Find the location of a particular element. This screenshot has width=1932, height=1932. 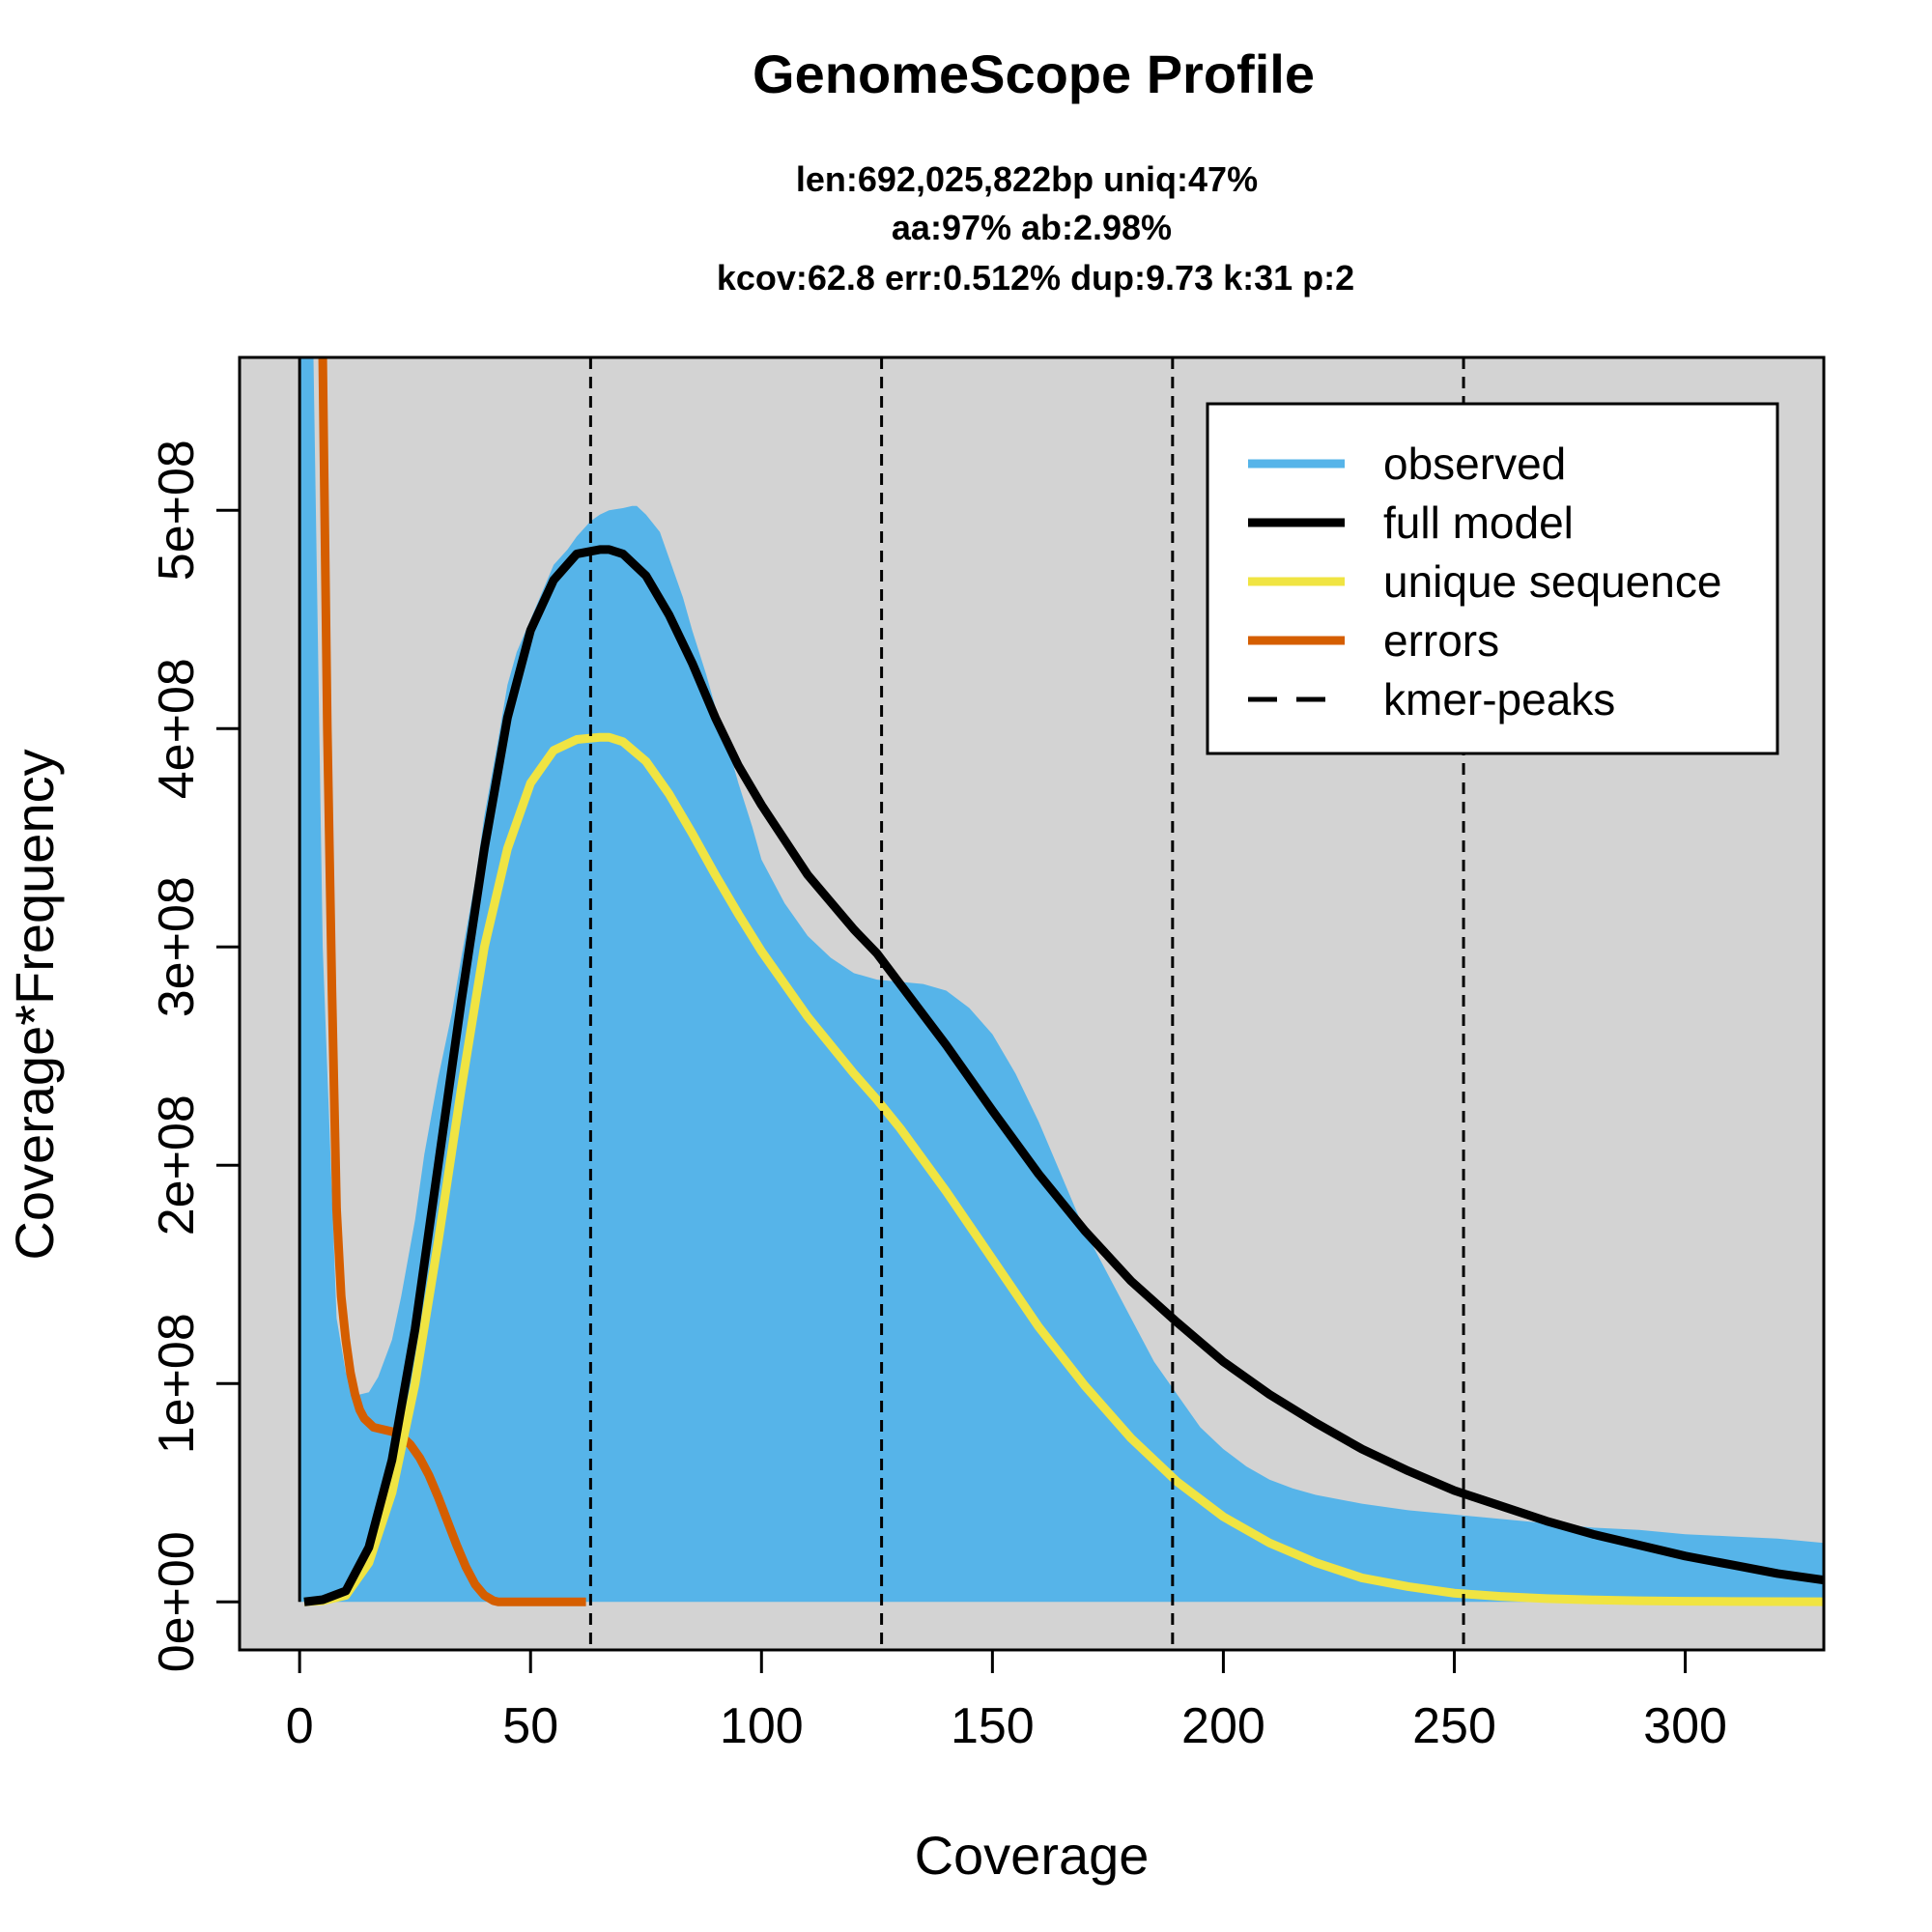

legend-label: full model is located at coordinates (1478, 522).